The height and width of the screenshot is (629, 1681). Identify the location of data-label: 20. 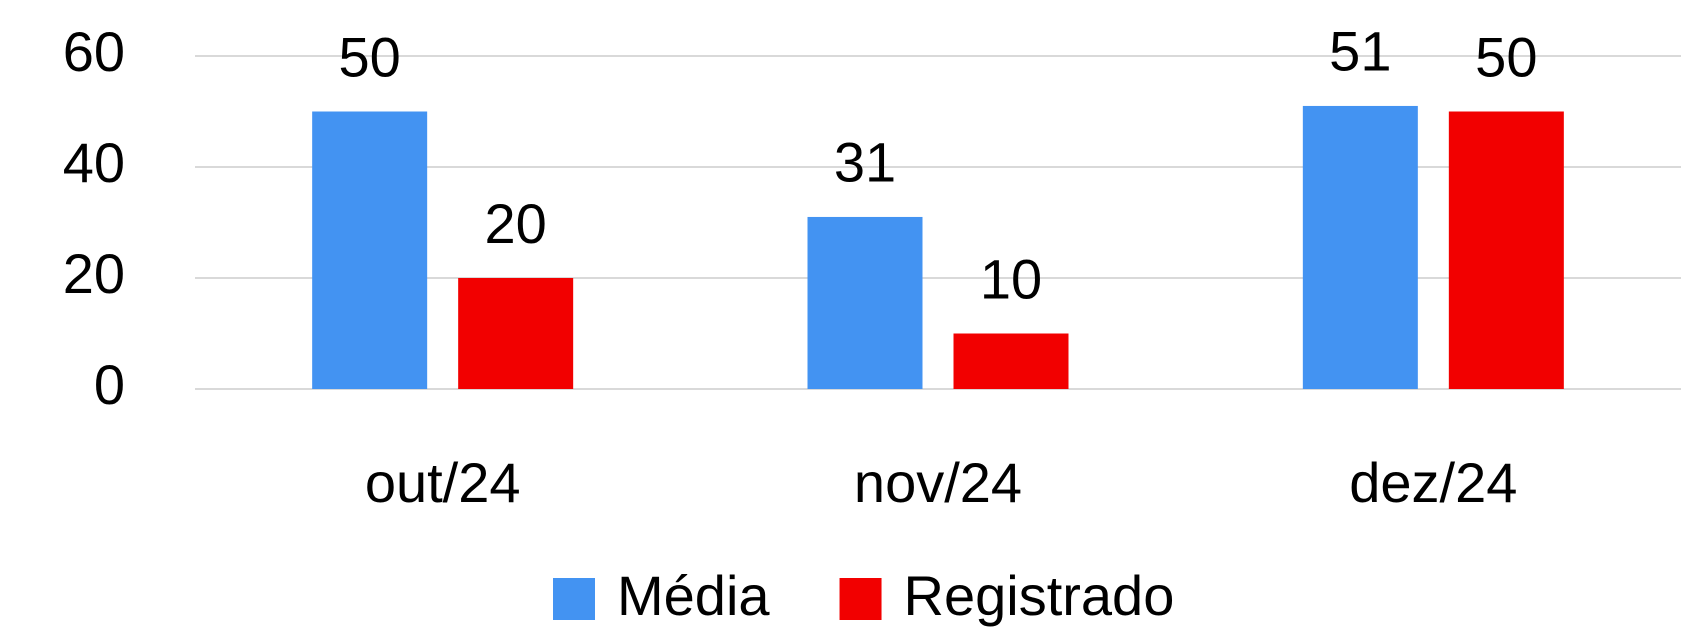
(516, 223).